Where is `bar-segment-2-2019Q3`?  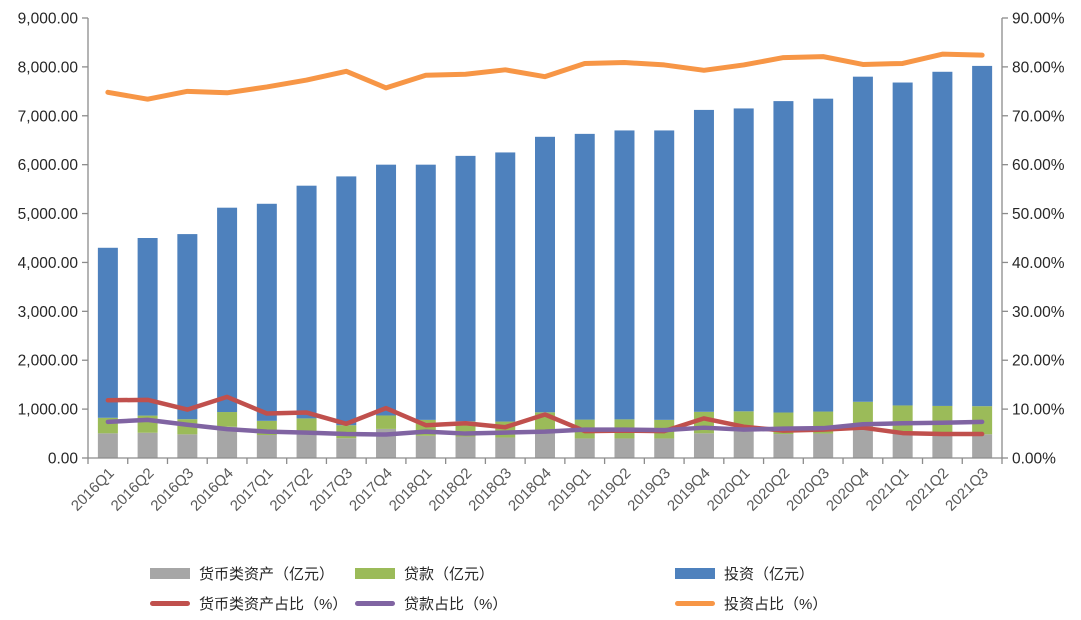 bar-segment-2-2019Q3 is located at coordinates (664, 275).